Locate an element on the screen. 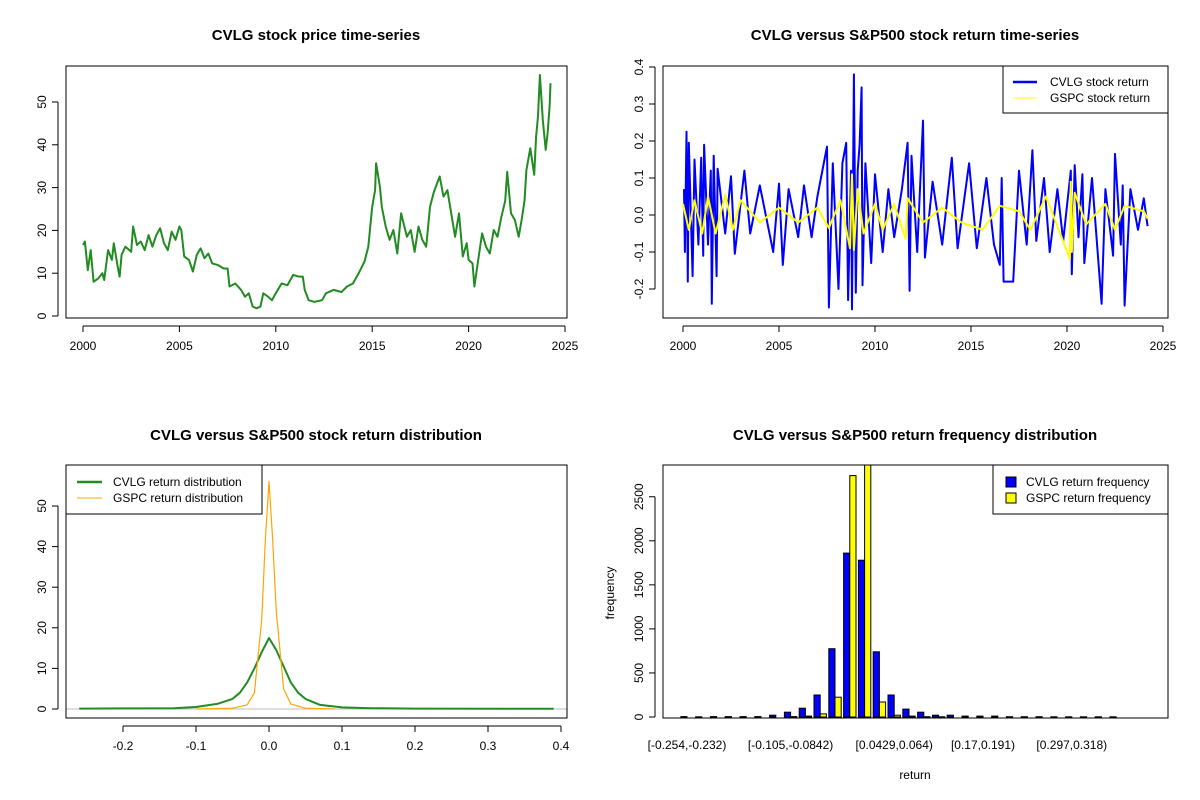  y-tick-label: 1500 is located at coordinates (639, 584).